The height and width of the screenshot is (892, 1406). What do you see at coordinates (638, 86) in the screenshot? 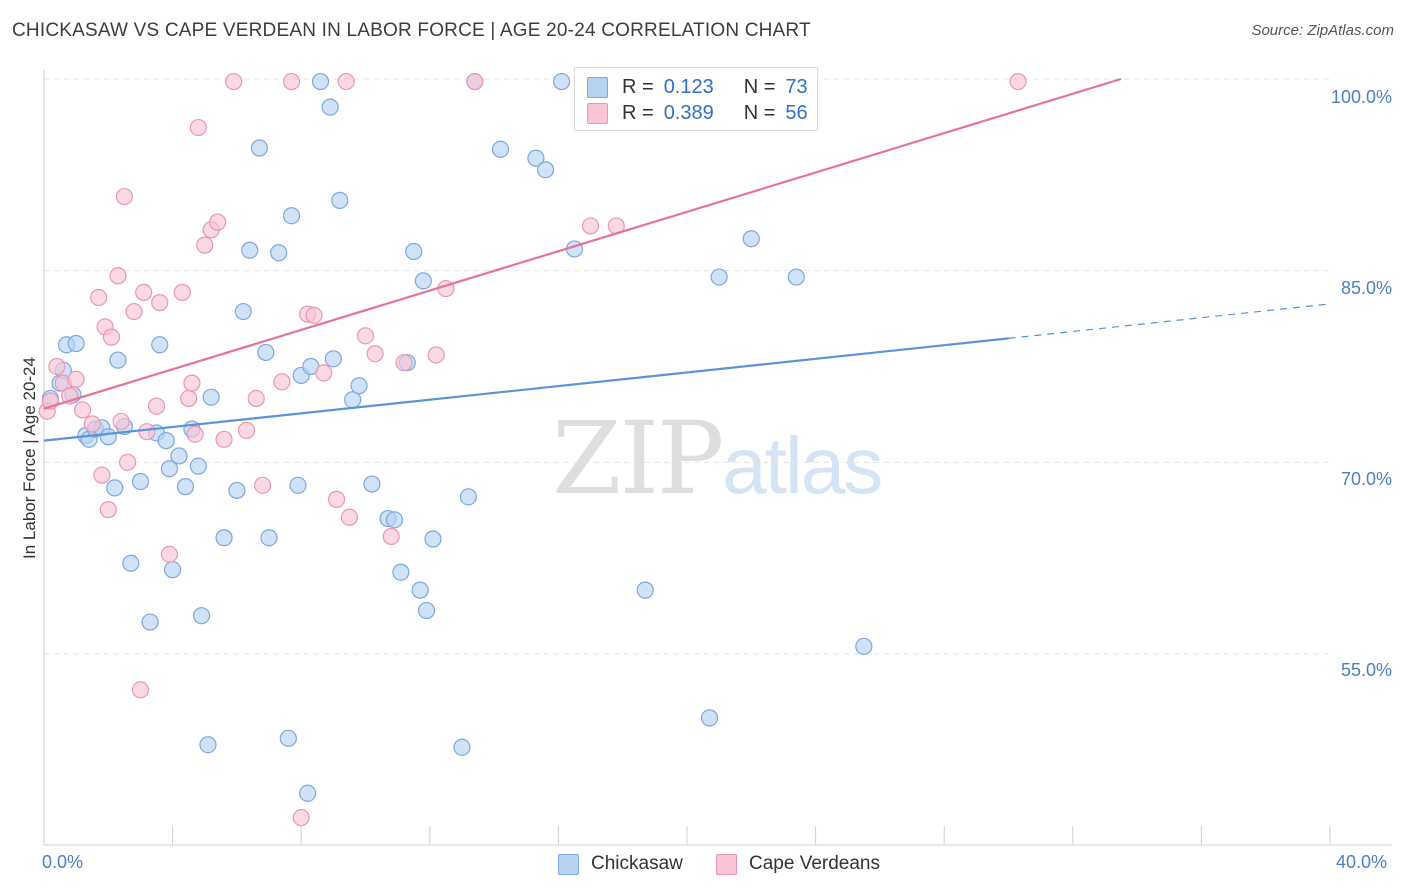
I see `legend-r-label: R =` at bounding box center [638, 86].